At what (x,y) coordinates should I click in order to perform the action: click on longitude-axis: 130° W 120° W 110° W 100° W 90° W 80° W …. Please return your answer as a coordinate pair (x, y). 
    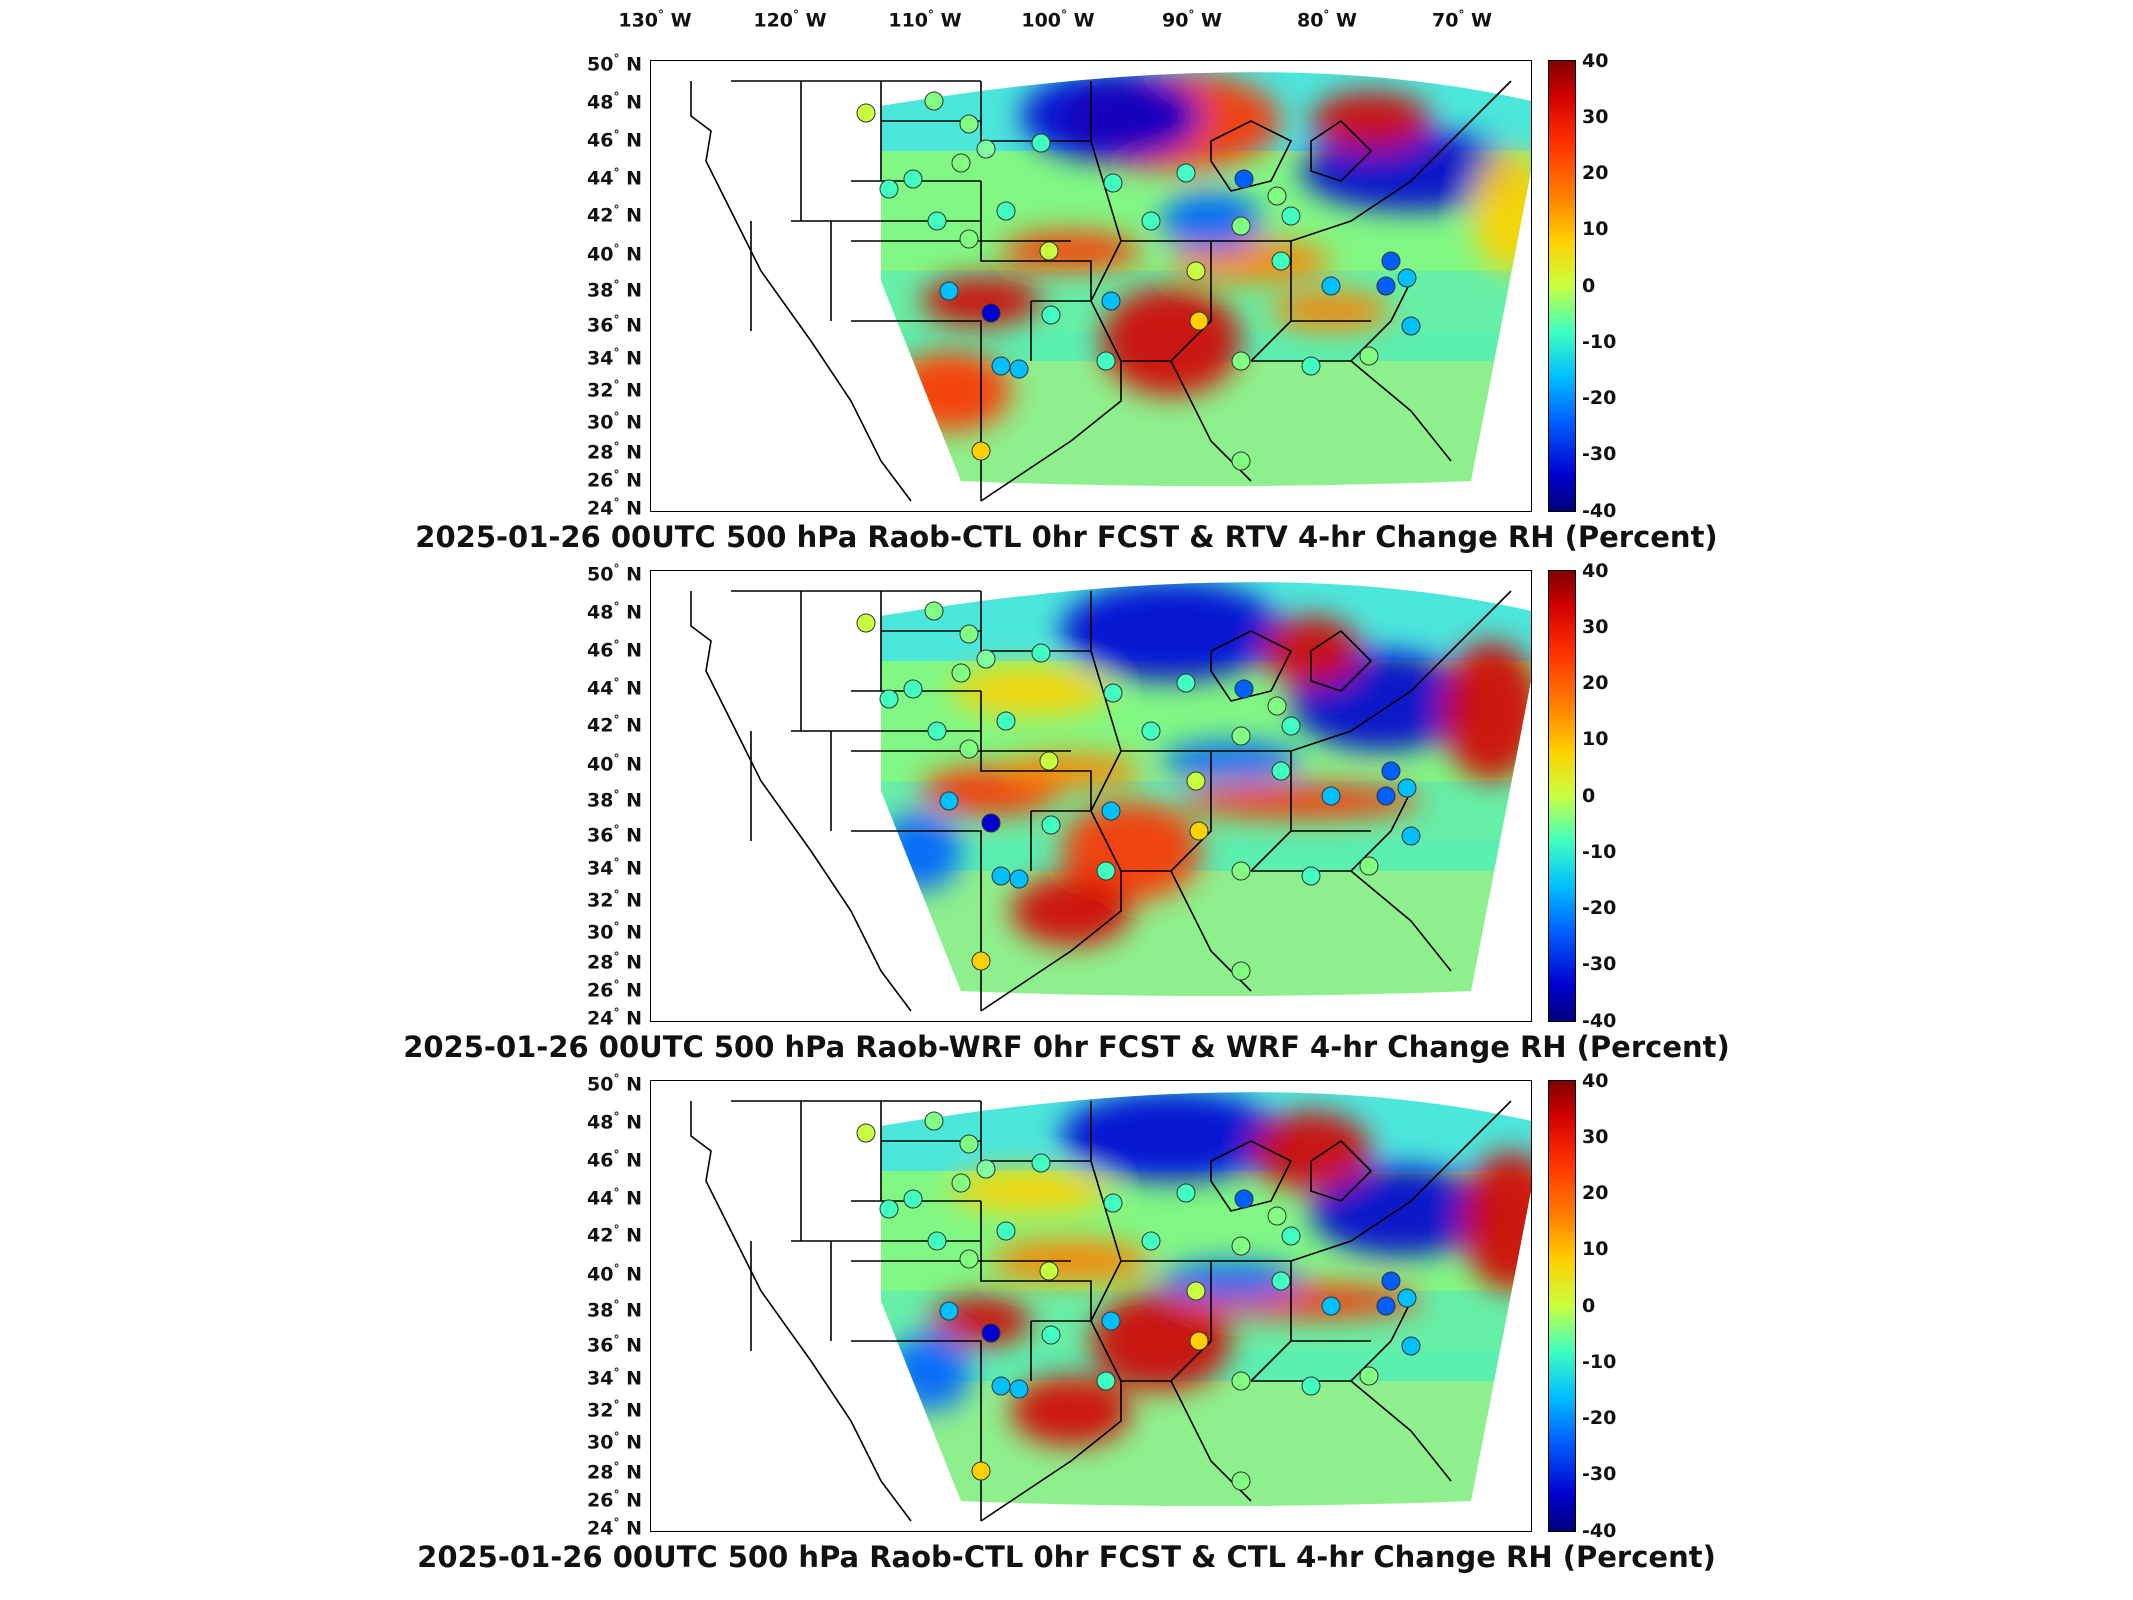
    Looking at the image, I should click on (1066, 25).